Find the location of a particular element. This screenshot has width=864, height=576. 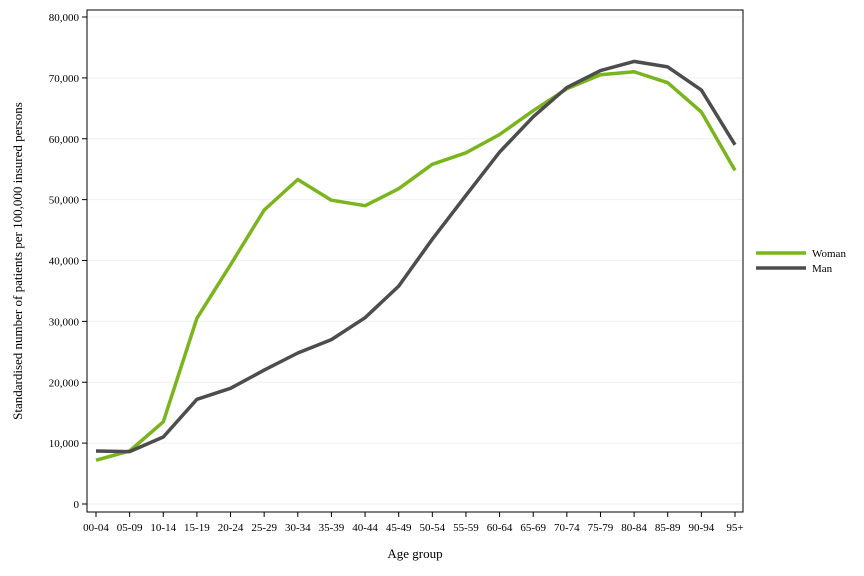

y-tick-label: 80,000 is located at coordinates (64, 18).